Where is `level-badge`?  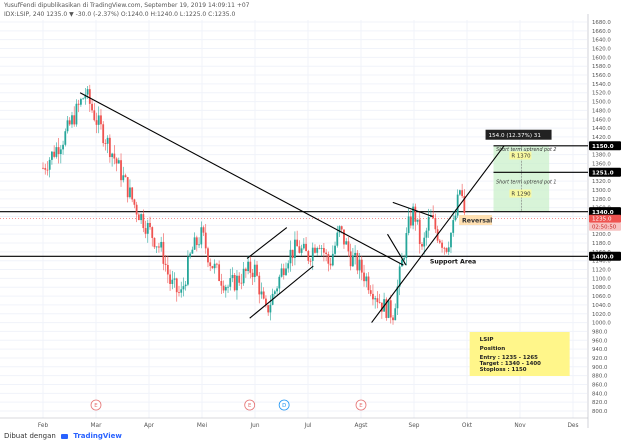 level-badge is located at coordinates (605, 212).